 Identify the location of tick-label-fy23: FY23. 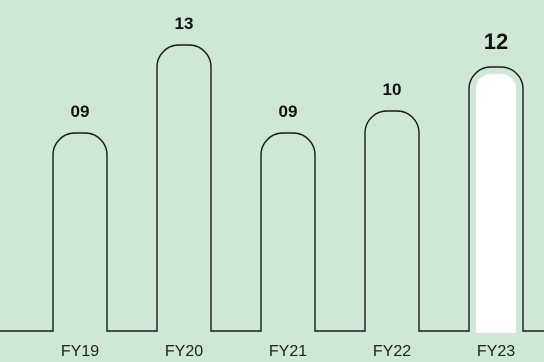
(496, 351).